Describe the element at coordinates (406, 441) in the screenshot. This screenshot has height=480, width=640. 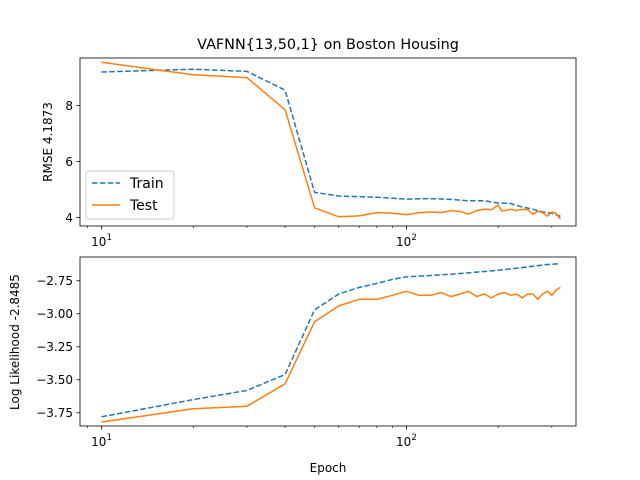
I see `loglik-x-tick-label: 10²` at that location.